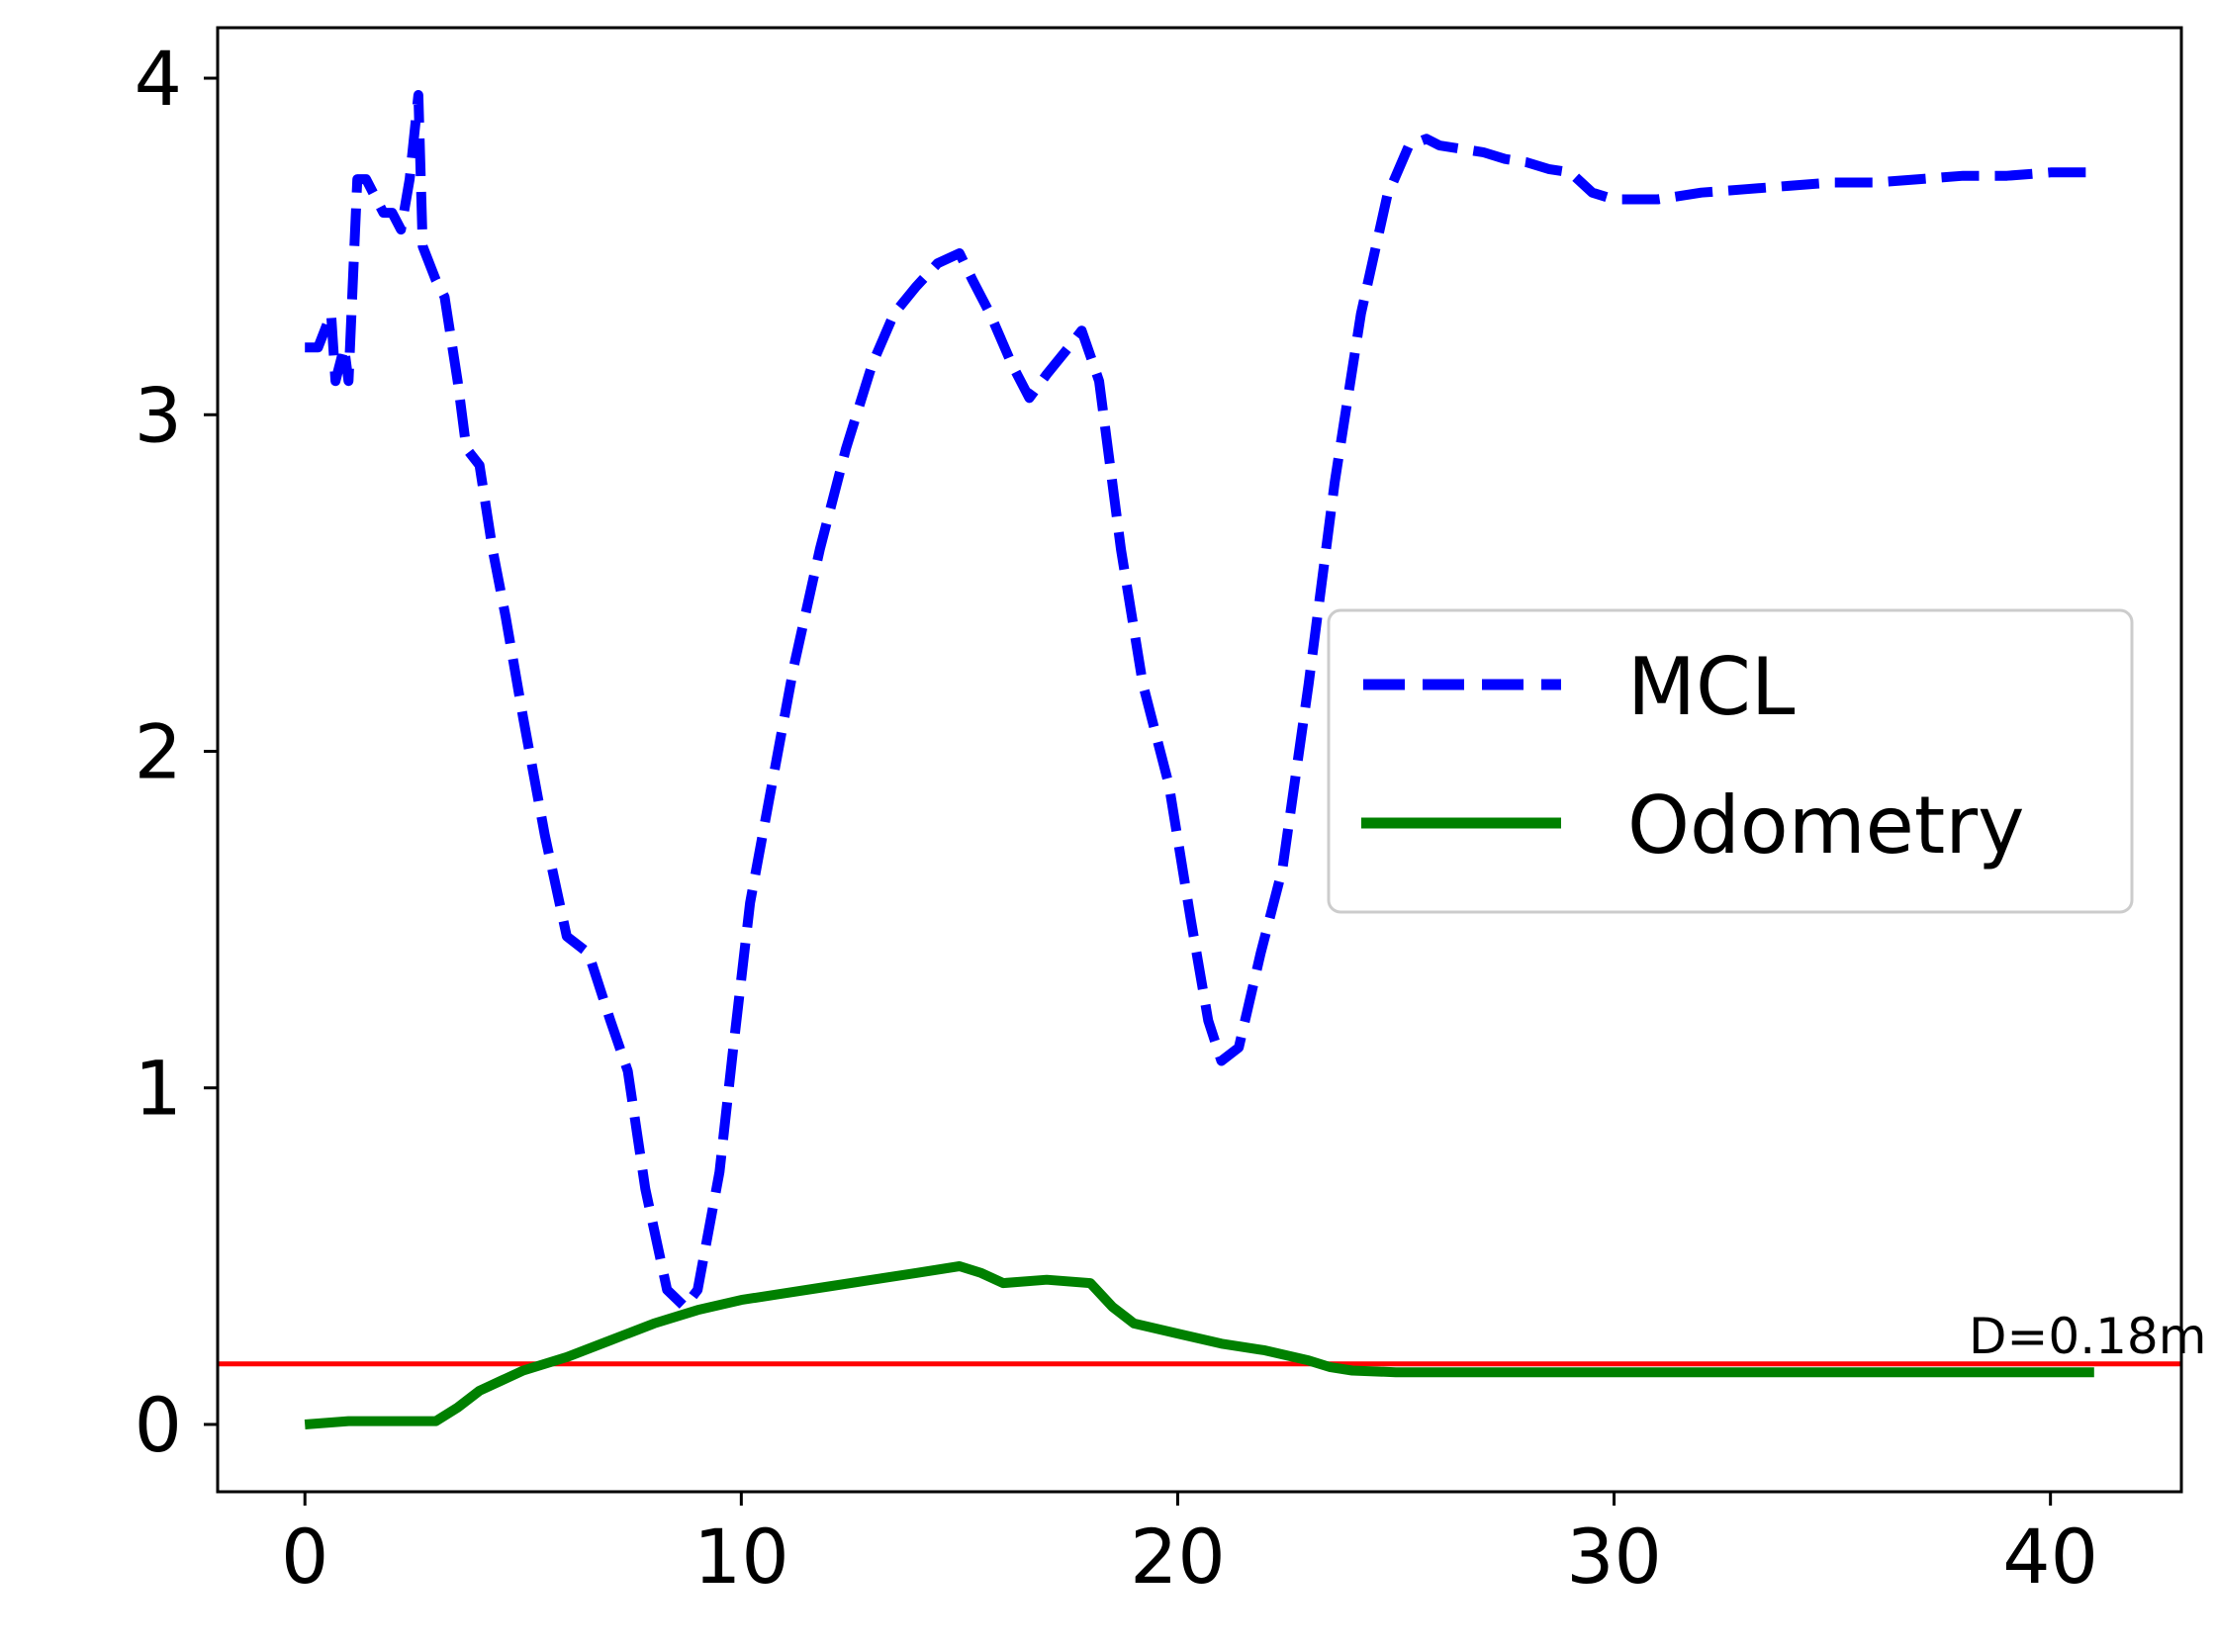  What do you see at coordinates (2050, 1557) in the screenshot?
I see `x-tick-label: 40` at bounding box center [2050, 1557].